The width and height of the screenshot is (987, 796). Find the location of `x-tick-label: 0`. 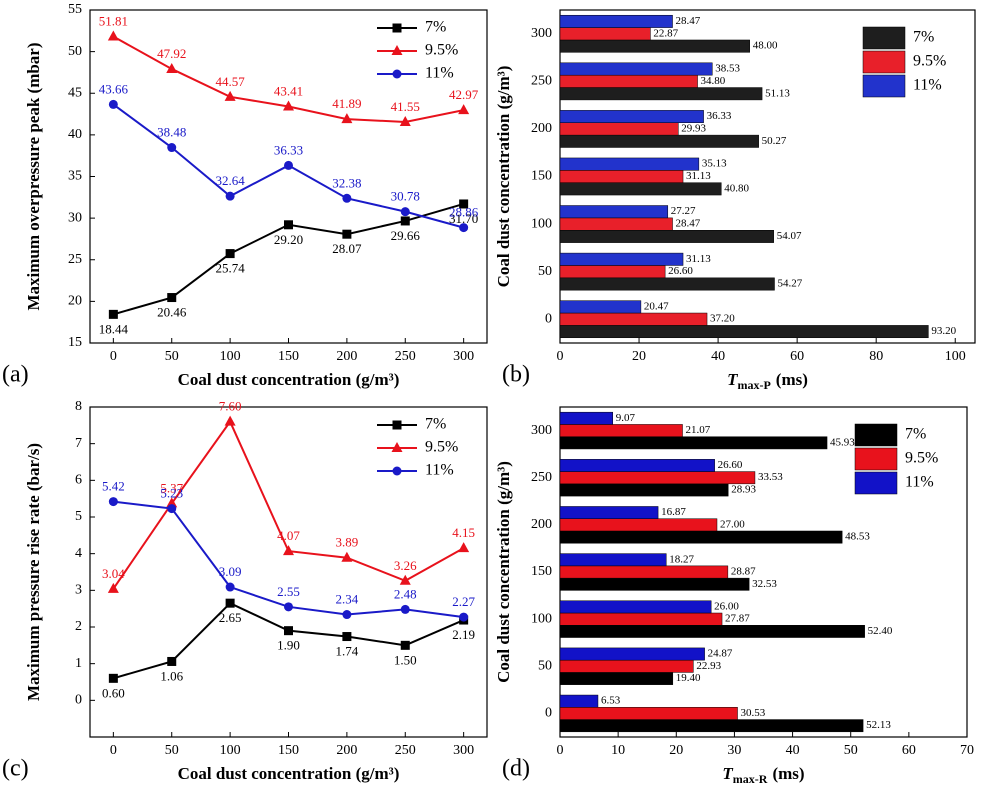

x-tick-label: 0 is located at coordinates (560, 356).